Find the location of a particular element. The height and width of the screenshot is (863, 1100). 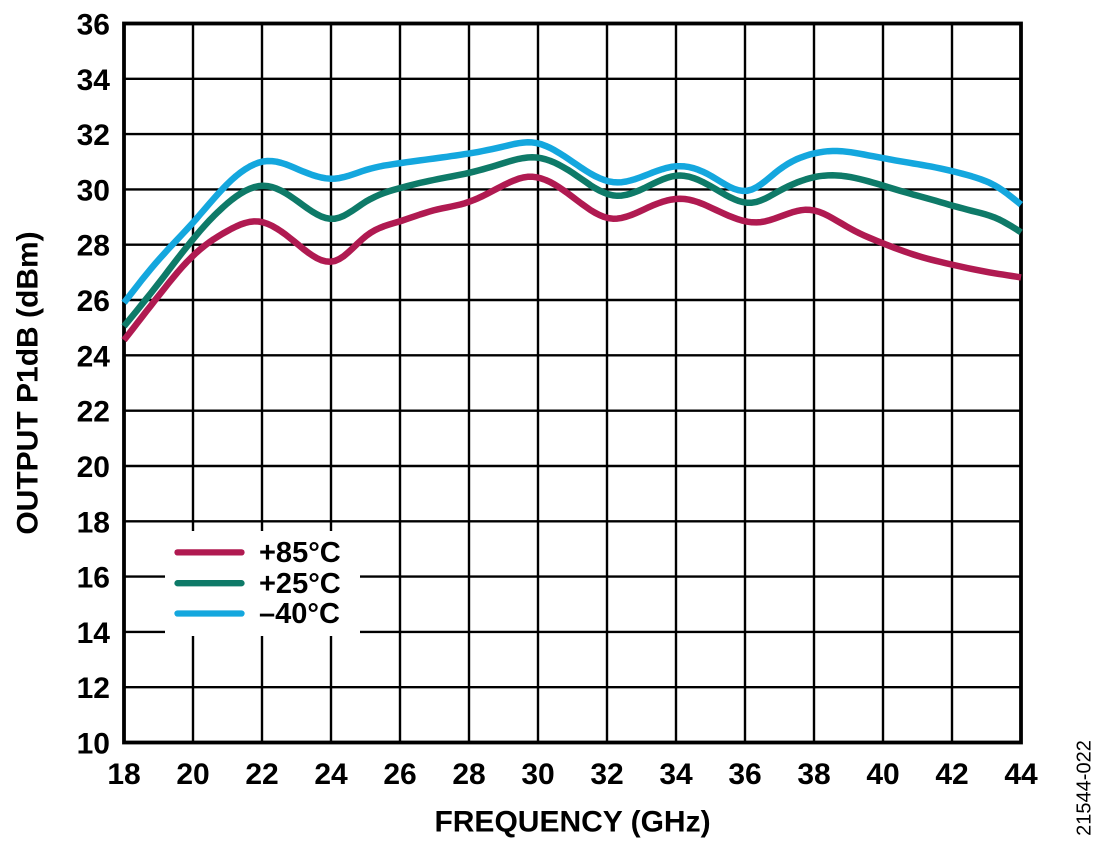

svg-text: +25°C is located at coordinates (300, 584).